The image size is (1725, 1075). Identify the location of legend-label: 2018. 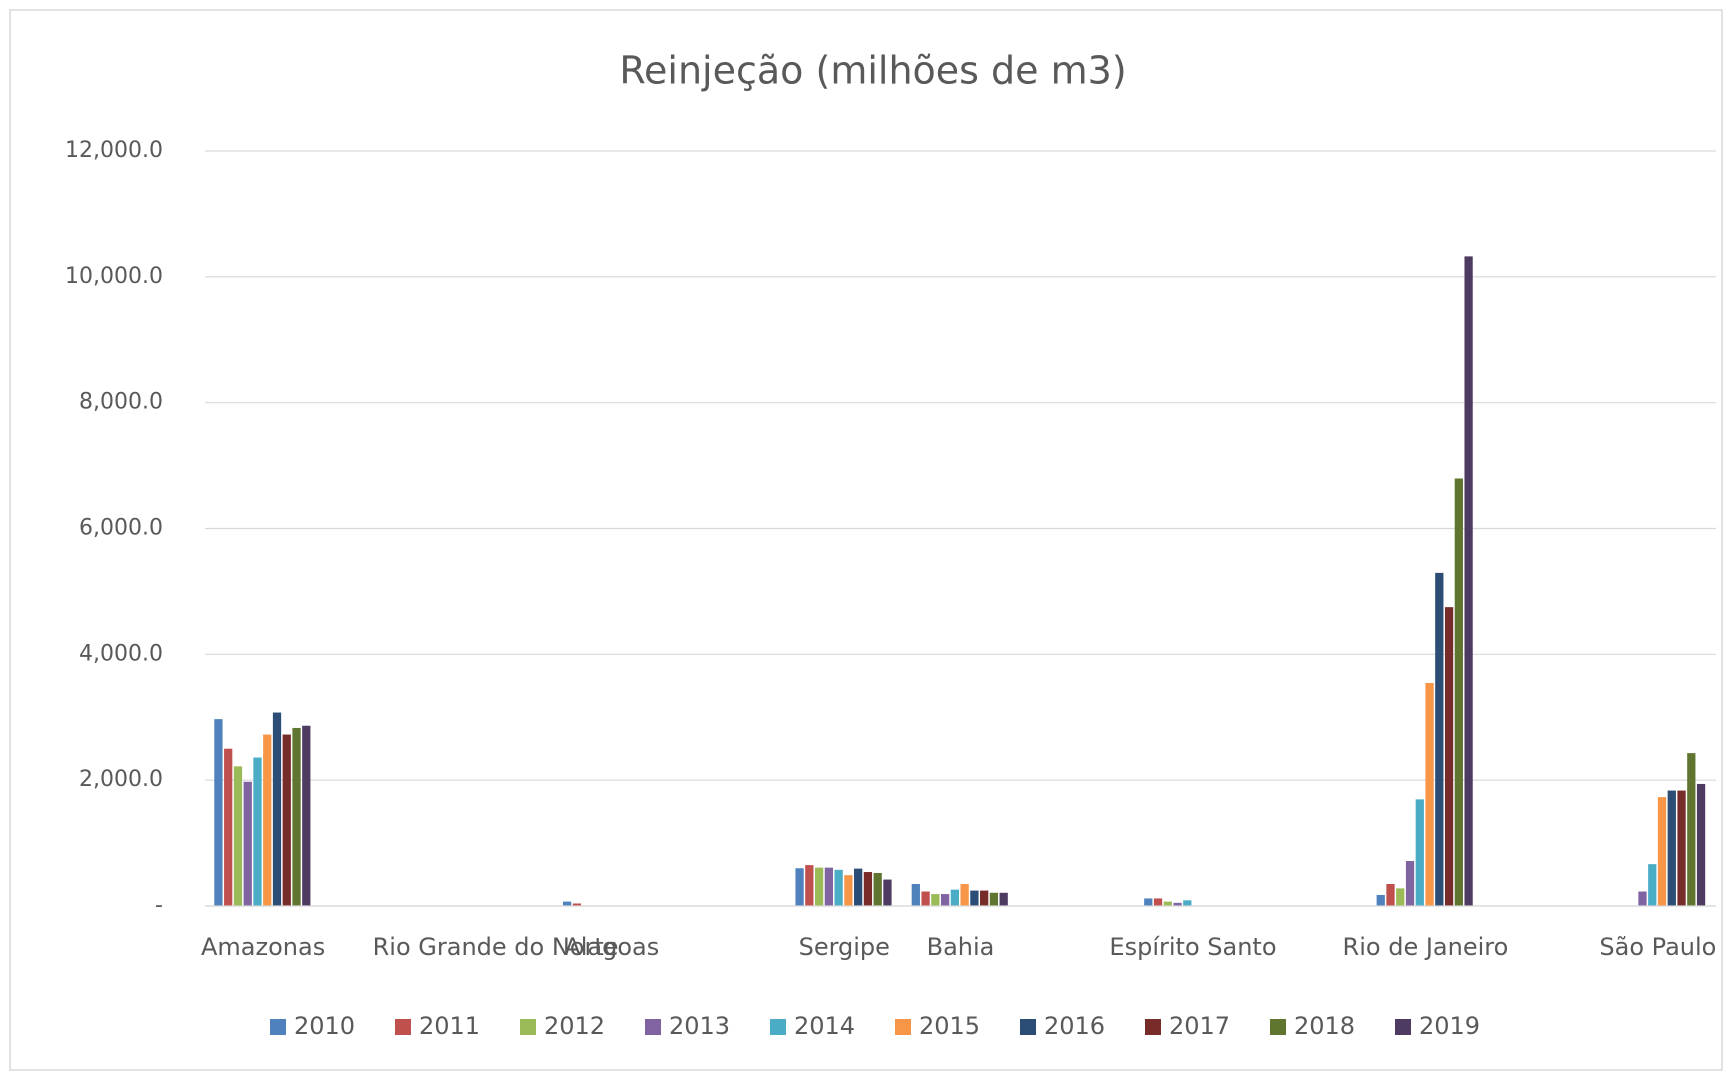
(1324, 1026).